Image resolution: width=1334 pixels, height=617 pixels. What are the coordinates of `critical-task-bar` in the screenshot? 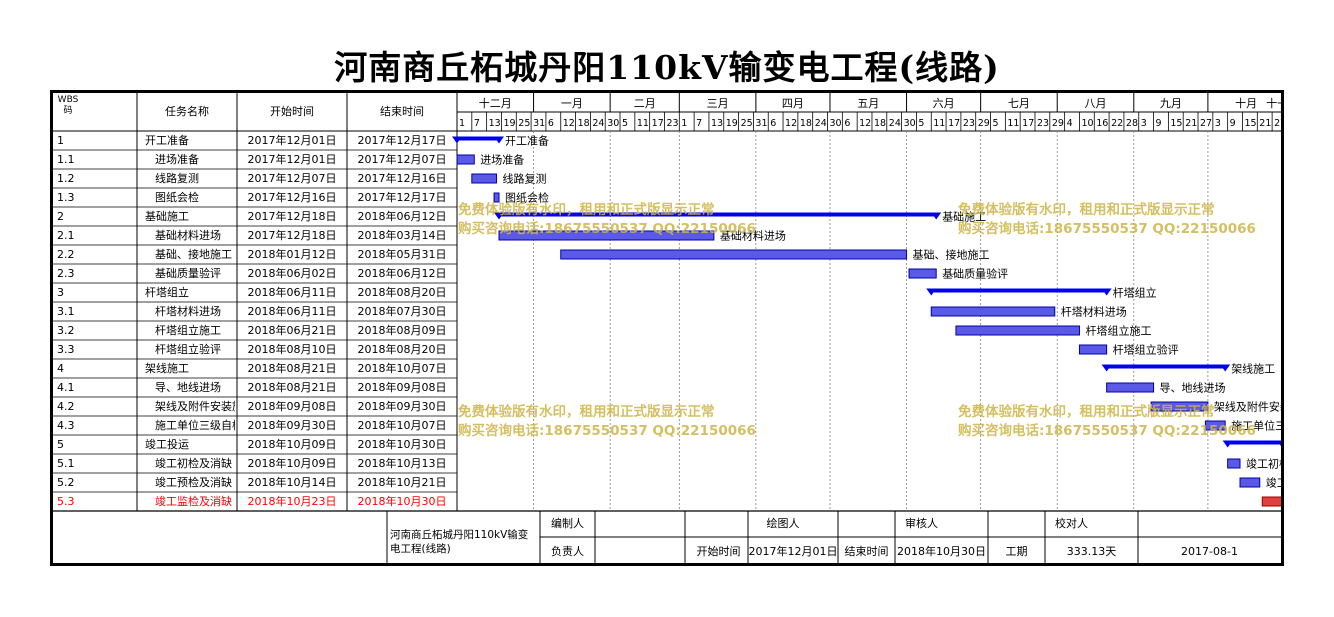 It's located at (1271, 501).